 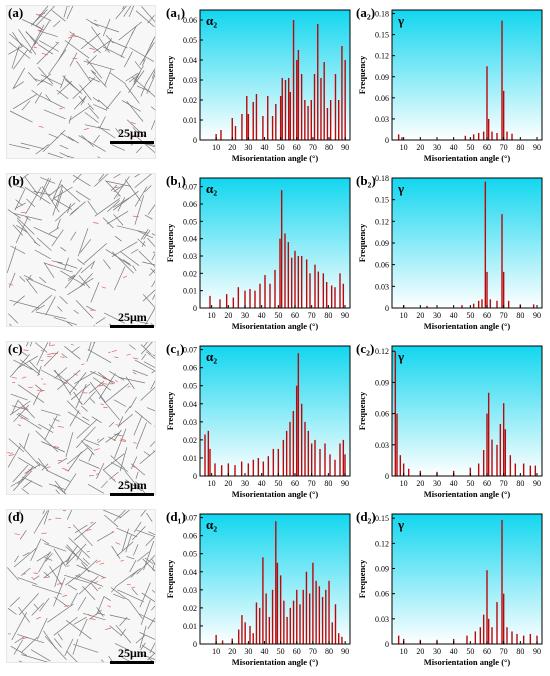 I want to click on x-tick-label: 40, so click(x=454, y=651).